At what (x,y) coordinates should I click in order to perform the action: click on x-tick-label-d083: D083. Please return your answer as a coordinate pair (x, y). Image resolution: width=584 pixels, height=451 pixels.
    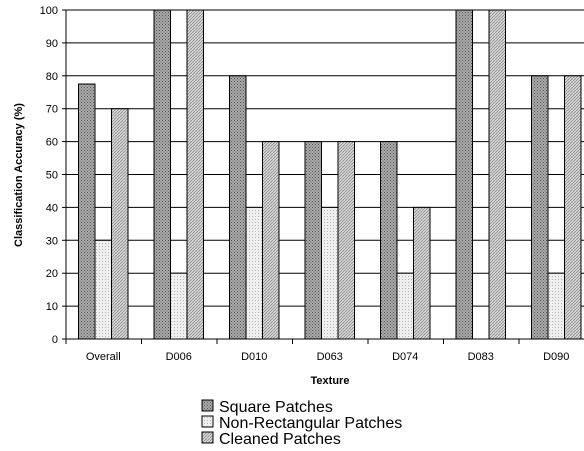
    Looking at the image, I should click on (481, 357).